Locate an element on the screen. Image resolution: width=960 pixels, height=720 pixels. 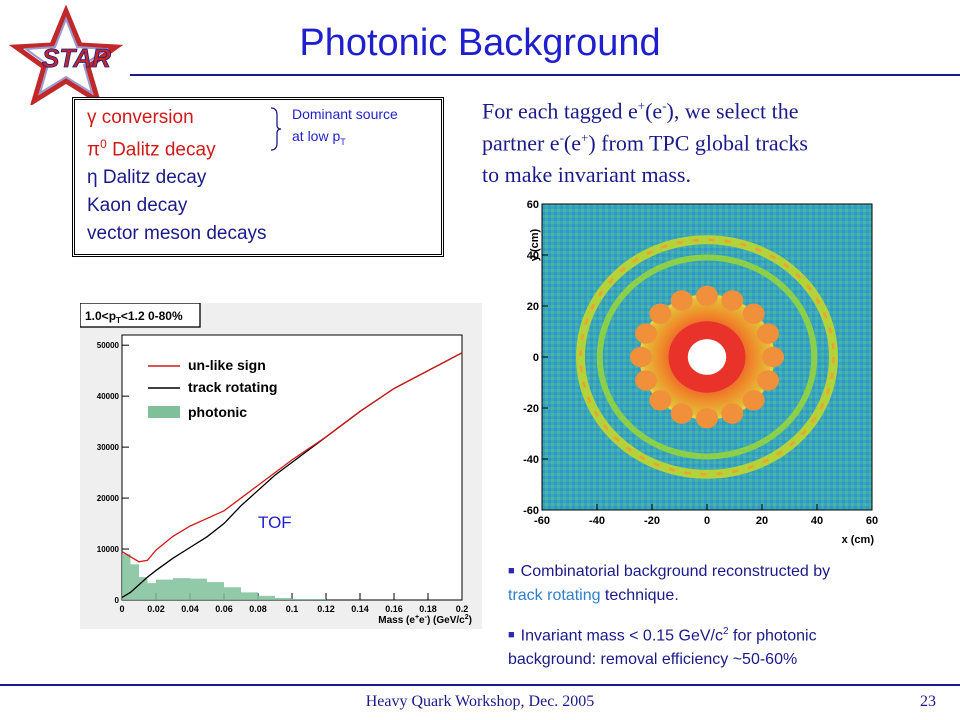
xy-chart-ylabel: y (cm) is located at coordinates (535, 244).